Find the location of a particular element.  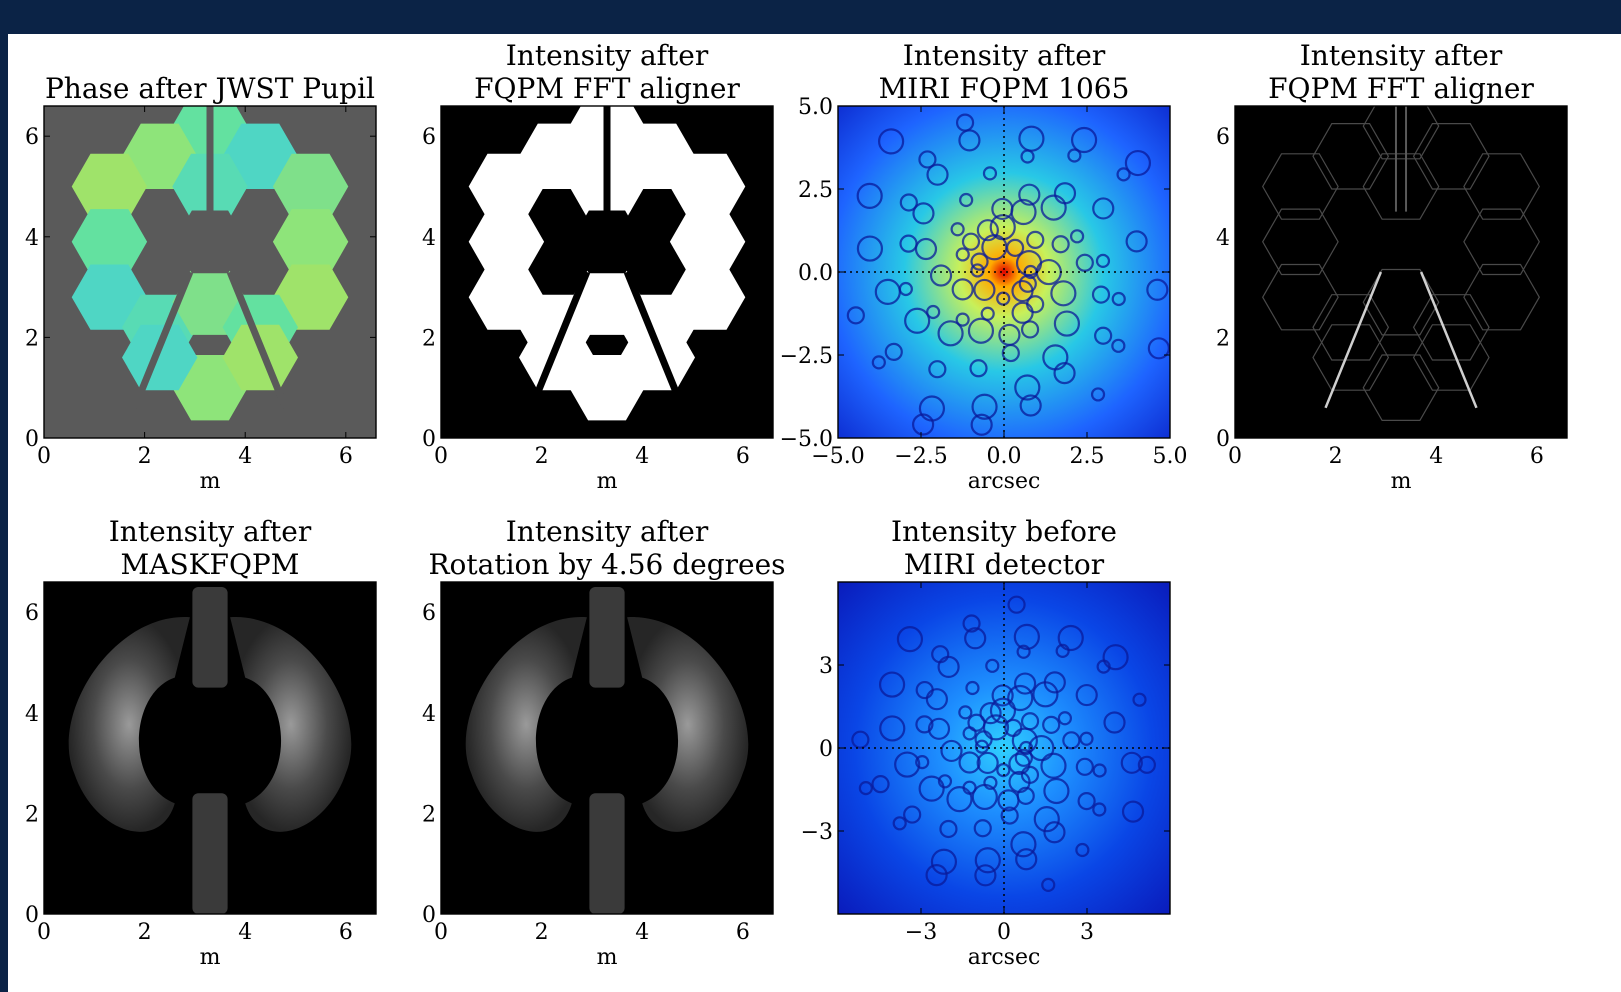

y-tick-label: −5.0 is located at coordinates (806, 439).